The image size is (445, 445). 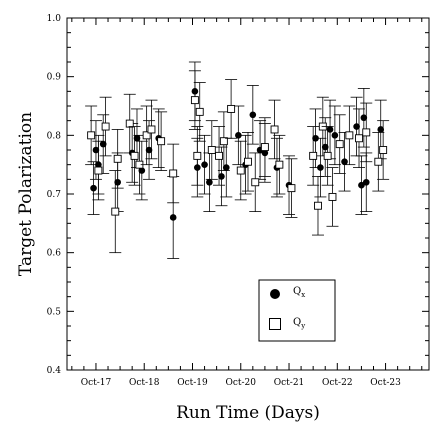 I want to click on legend-box, so click(x=297, y=310).